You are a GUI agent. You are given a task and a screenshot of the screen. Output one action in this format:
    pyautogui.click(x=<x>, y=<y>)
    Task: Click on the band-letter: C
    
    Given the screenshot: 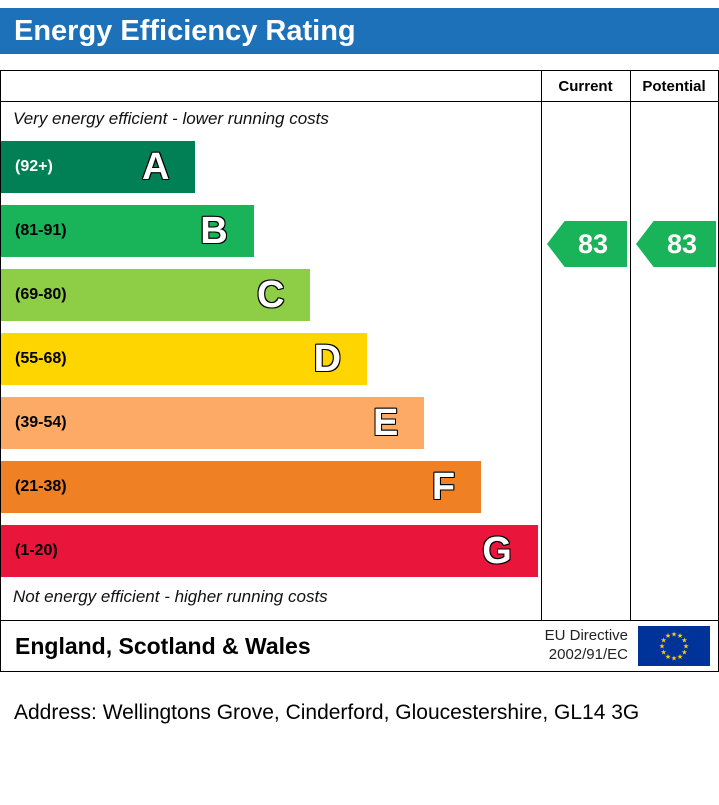 What is the action you would take?
    pyautogui.click(x=270, y=295)
    